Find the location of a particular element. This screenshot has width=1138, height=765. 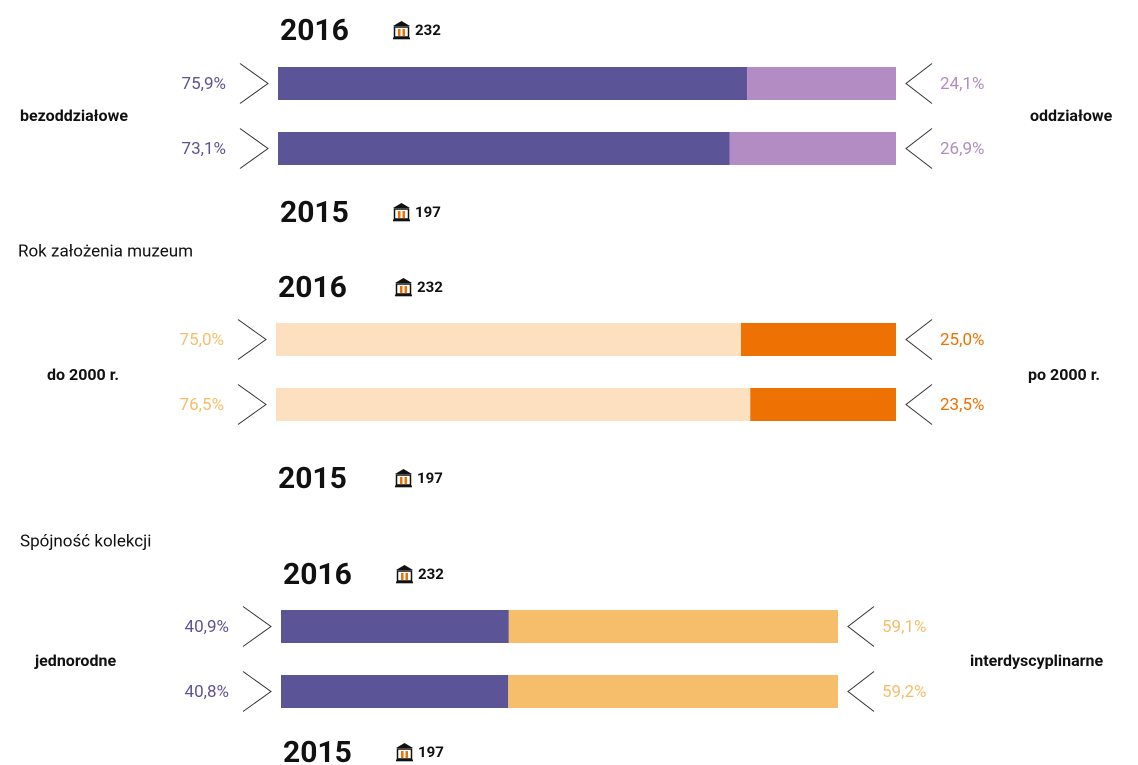

section-title: Rok założenia muzeum is located at coordinates (105, 251).